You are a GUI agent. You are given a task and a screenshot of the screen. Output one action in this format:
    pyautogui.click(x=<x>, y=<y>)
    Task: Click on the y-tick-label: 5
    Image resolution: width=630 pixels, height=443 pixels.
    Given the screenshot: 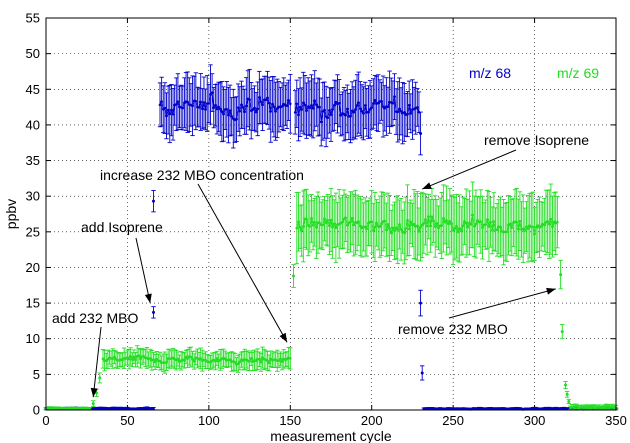 What is the action you would take?
    pyautogui.click(x=36, y=374)
    